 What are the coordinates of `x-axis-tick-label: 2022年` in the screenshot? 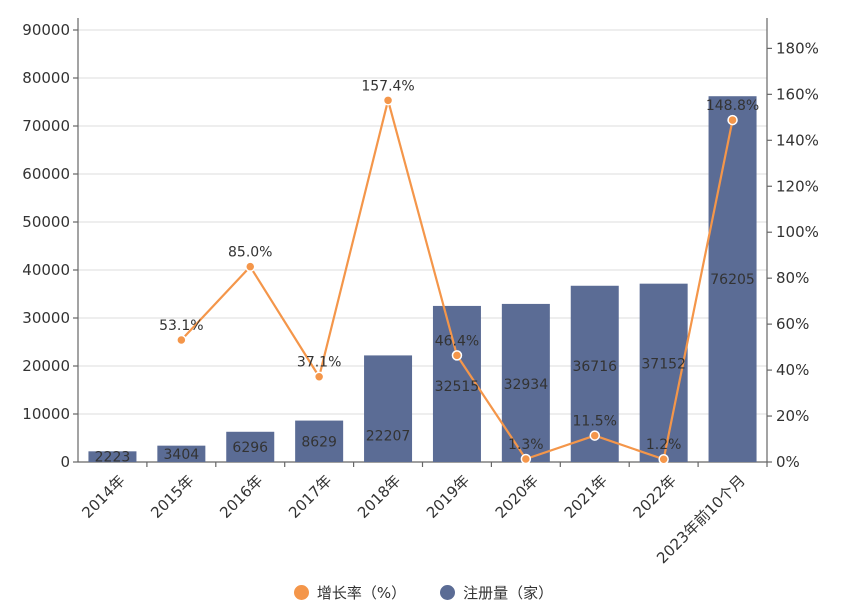 It's located at (655, 497).